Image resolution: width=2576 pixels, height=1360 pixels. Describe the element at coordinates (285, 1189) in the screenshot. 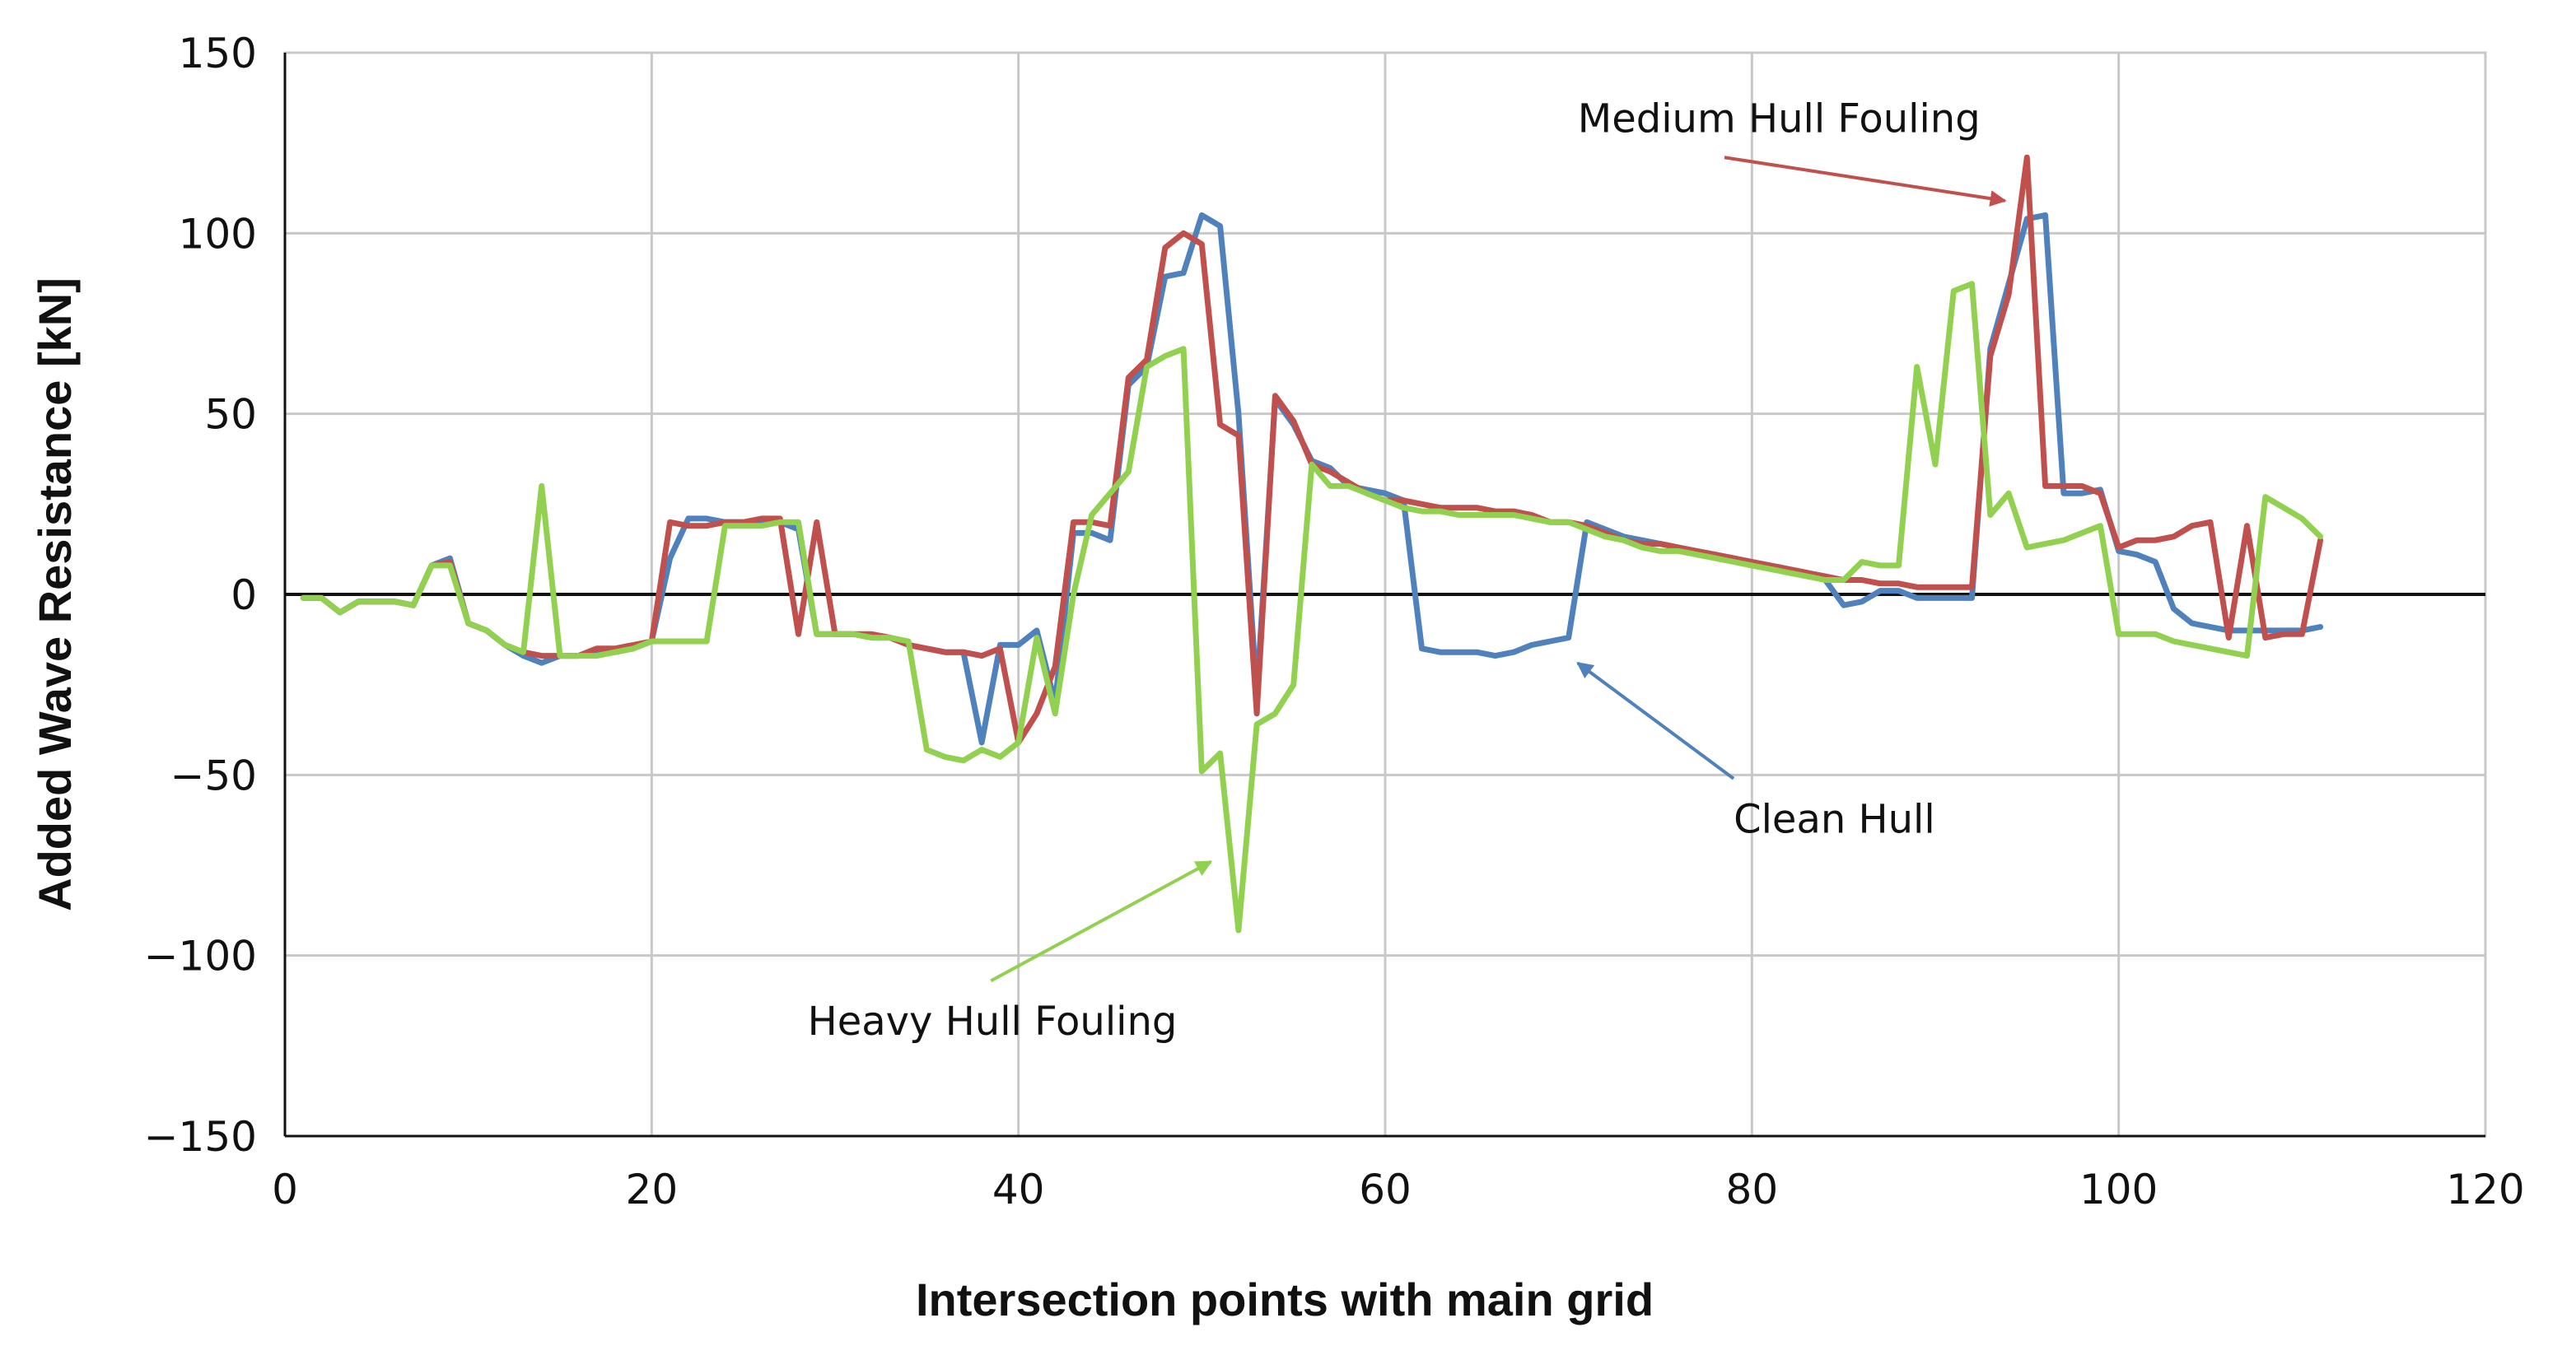

I see `x-tick-label: 0` at that location.